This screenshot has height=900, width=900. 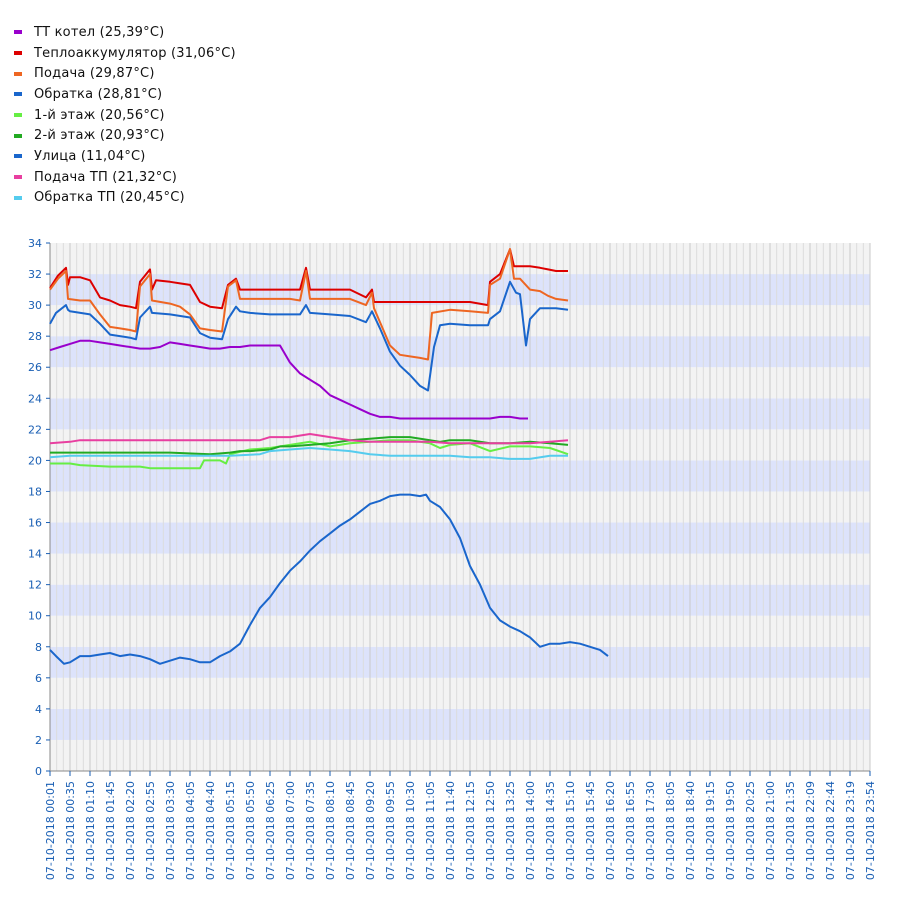 What do you see at coordinates (390, 830) in the screenshot?
I see `x-tick-label: 07-10-2018 09:55` at bounding box center [390, 830].